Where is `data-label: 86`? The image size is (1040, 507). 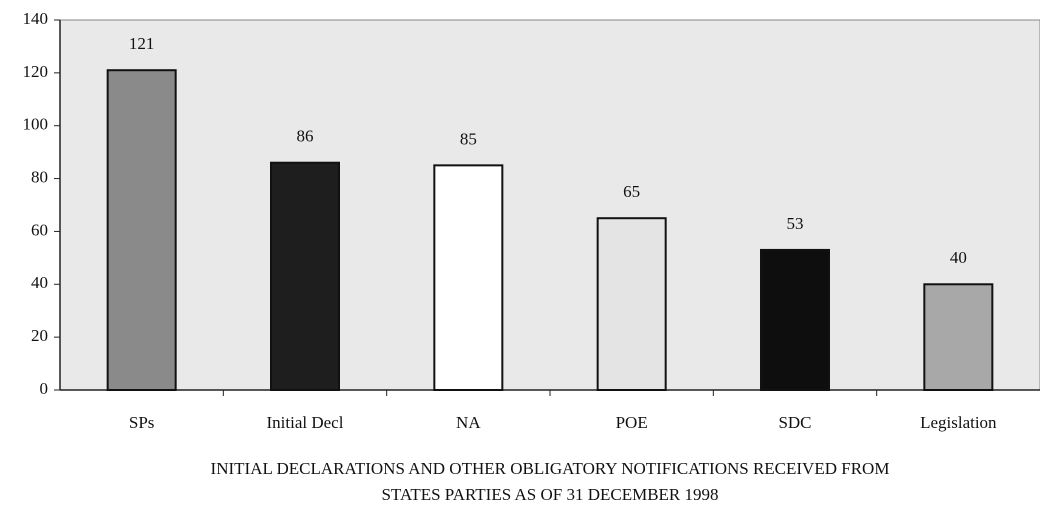
data-label: 86 is located at coordinates (305, 136).